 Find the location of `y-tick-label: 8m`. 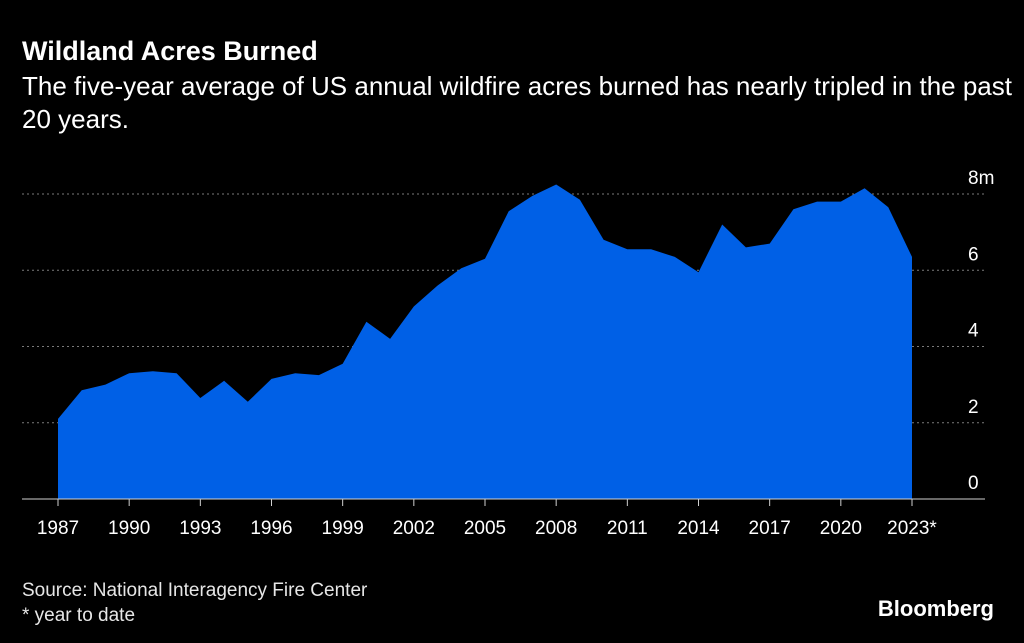

y-tick-label: 8m is located at coordinates (981, 178).